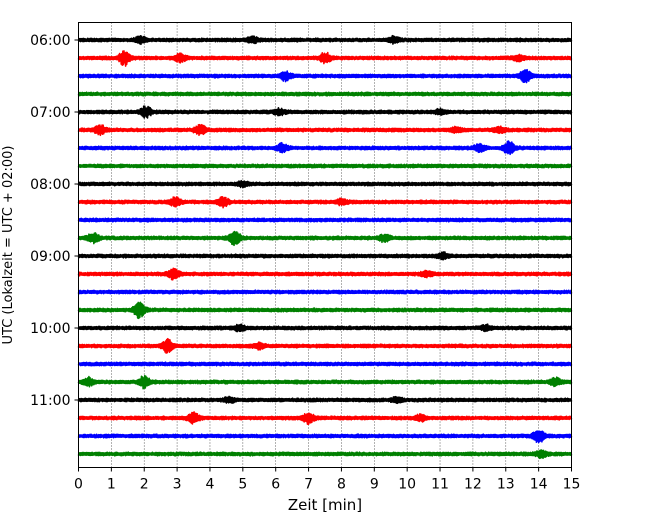 This screenshot has width=650, height=520. What do you see at coordinates (473, 485) in the screenshot?
I see `x-tick-label-12: 12` at bounding box center [473, 485].